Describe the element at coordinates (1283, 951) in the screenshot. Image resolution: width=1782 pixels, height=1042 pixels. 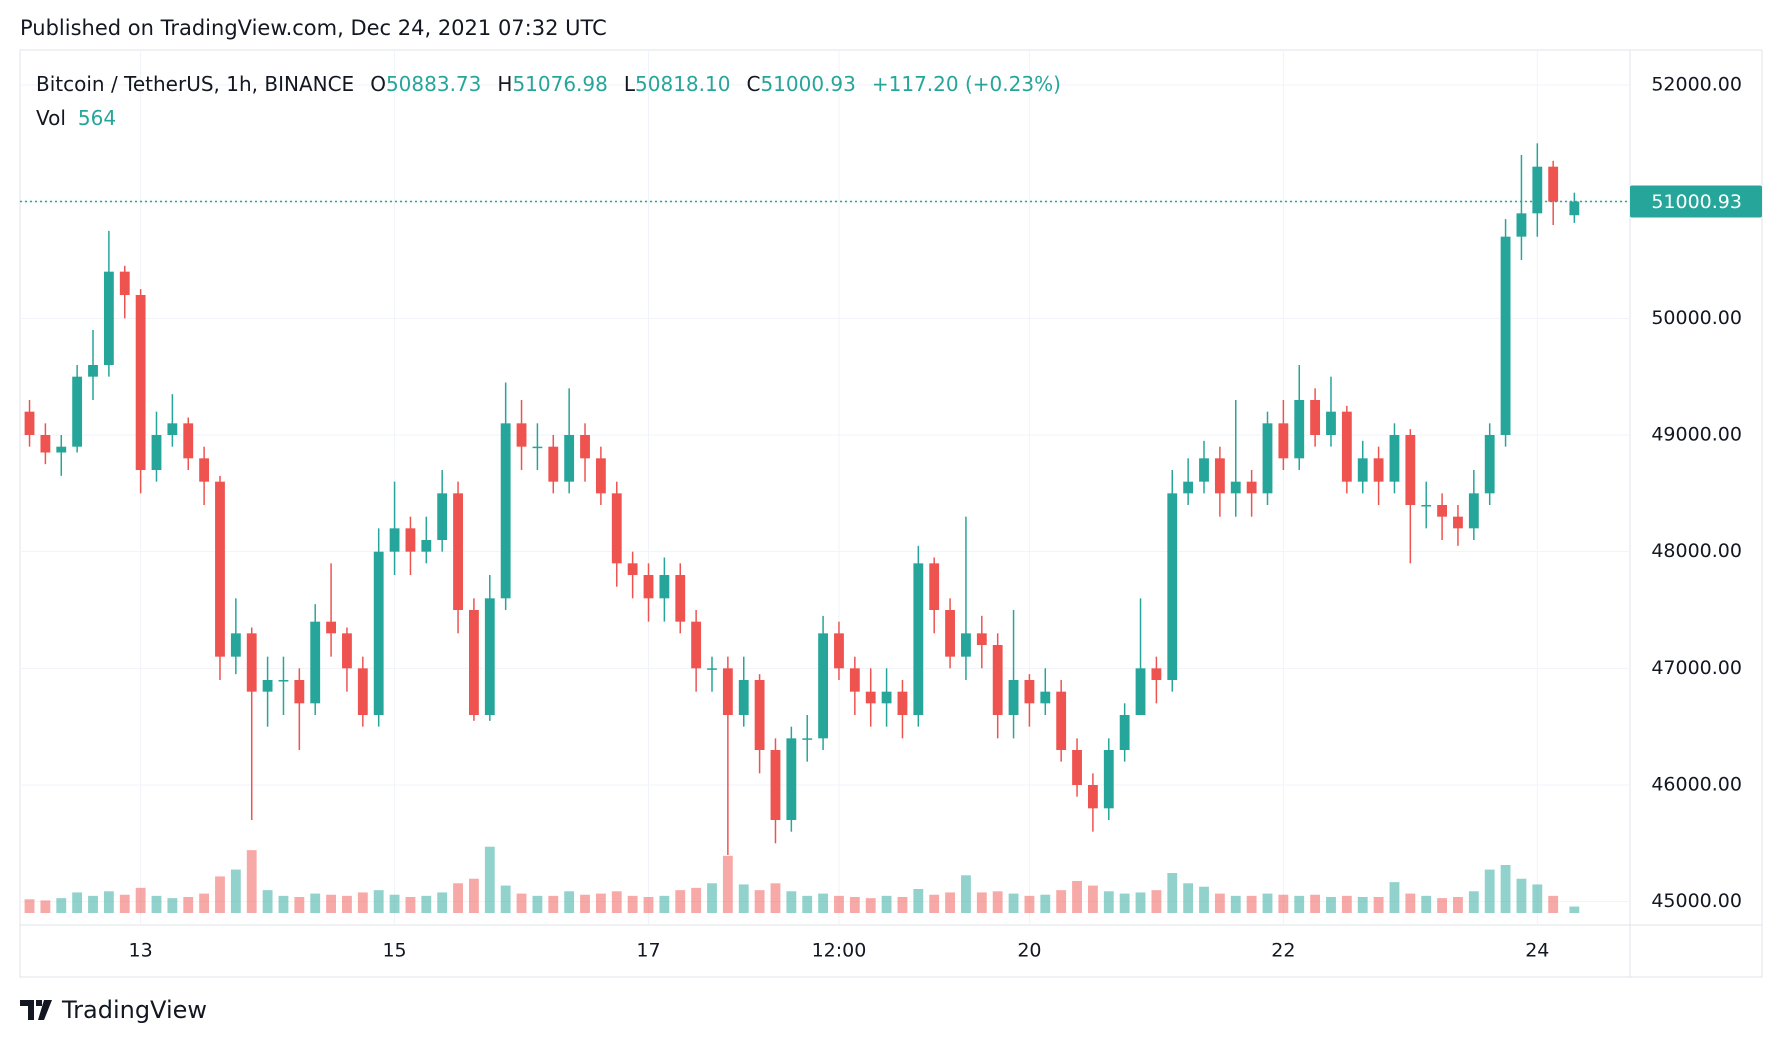
I see `x-tick-label: 22` at that location.